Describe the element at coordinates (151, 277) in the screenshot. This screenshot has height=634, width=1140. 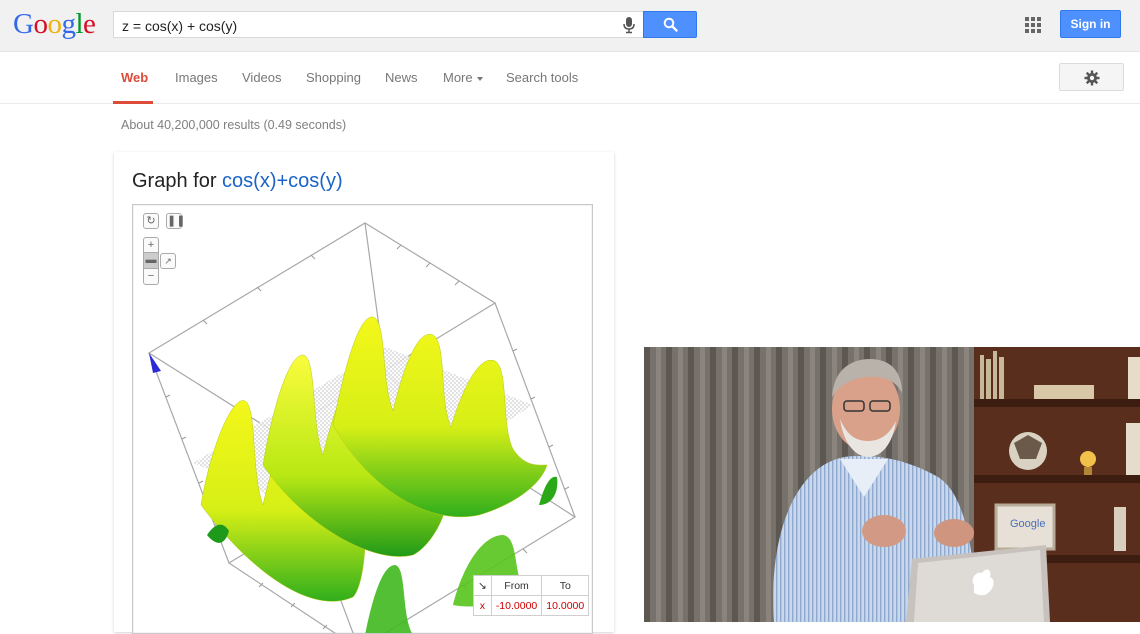
I see `zoom-out-button: −` at that location.